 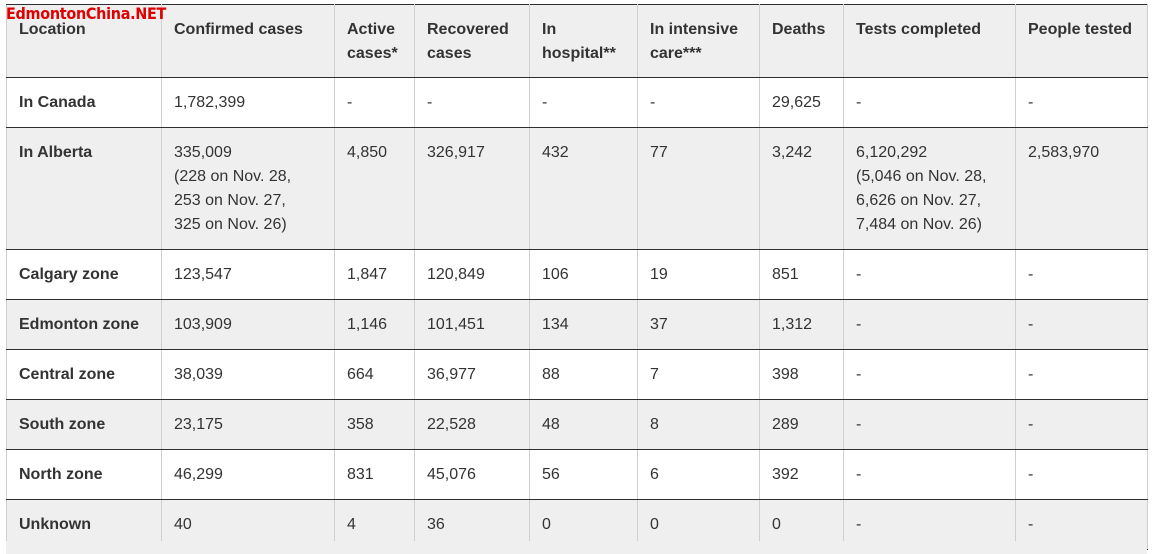 What do you see at coordinates (801, 324) in the screenshot?
I see `table-cell: 1,312` at bounding box center [801, 324].